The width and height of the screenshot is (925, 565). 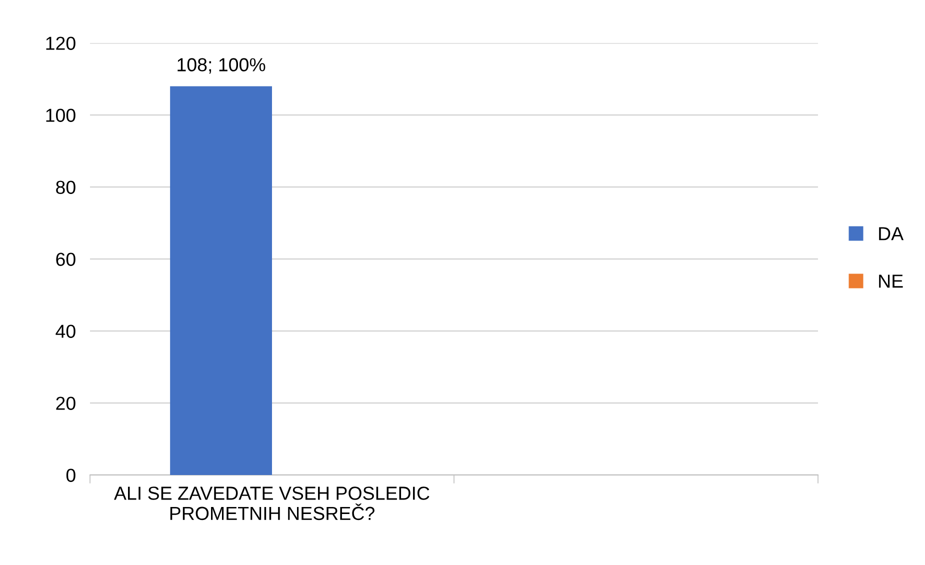 What do you see at coordinates (891, 233) in the screenshot?
I see `legend-label: DA` at bounding box center [891, 233].